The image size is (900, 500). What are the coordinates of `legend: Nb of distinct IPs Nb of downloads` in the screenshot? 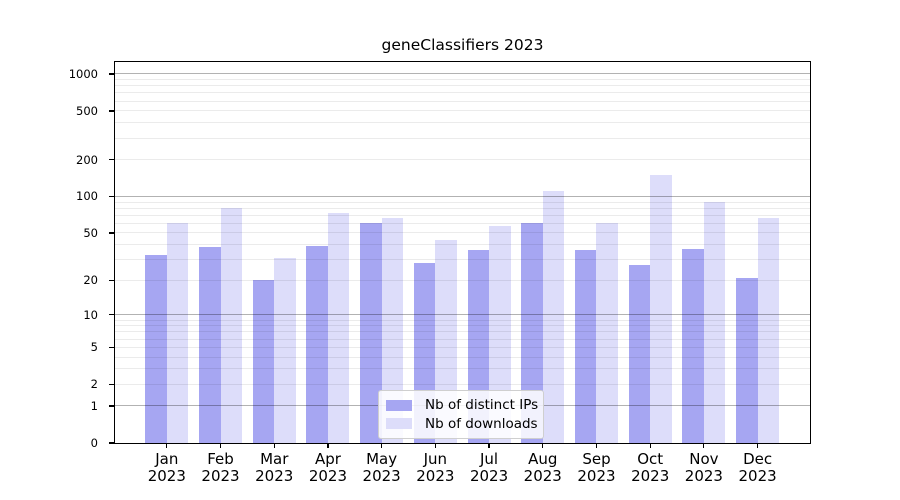 It's located at (461, 414).